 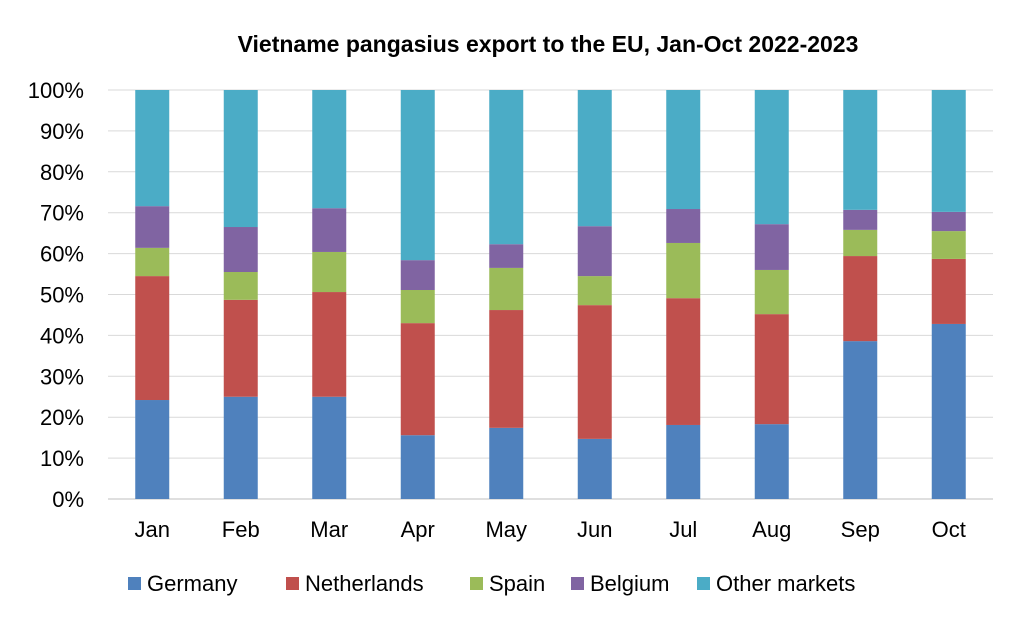 What do you see at coordinates (418, 529) in the screenshot?
I see `x-tick-label: Apr` at bounding box center [418, 529].